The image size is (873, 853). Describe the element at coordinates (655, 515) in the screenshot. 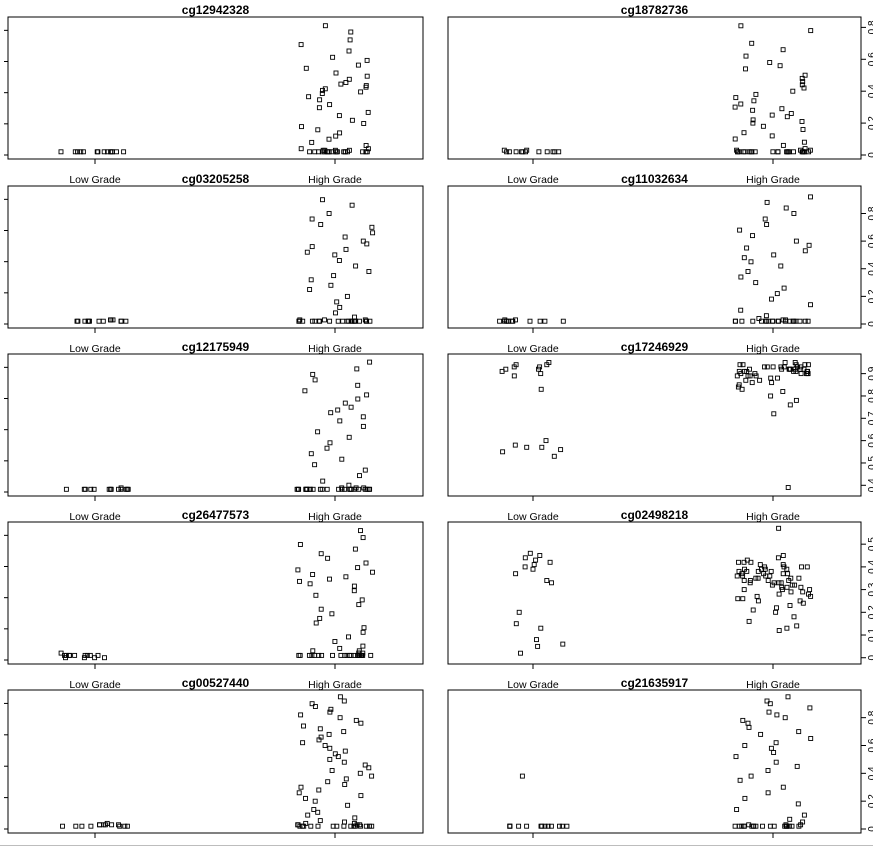

I see `panel-title: cg02498218` at that location.